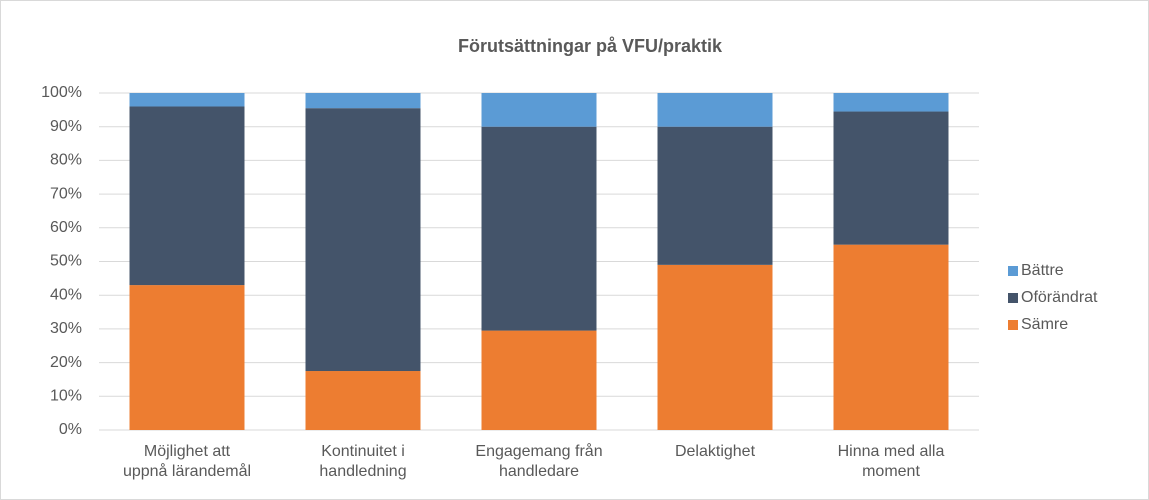  Describe the element at coordinates (66, 193) in the screenshot. I see `y-tick-label: 70%` at that location.